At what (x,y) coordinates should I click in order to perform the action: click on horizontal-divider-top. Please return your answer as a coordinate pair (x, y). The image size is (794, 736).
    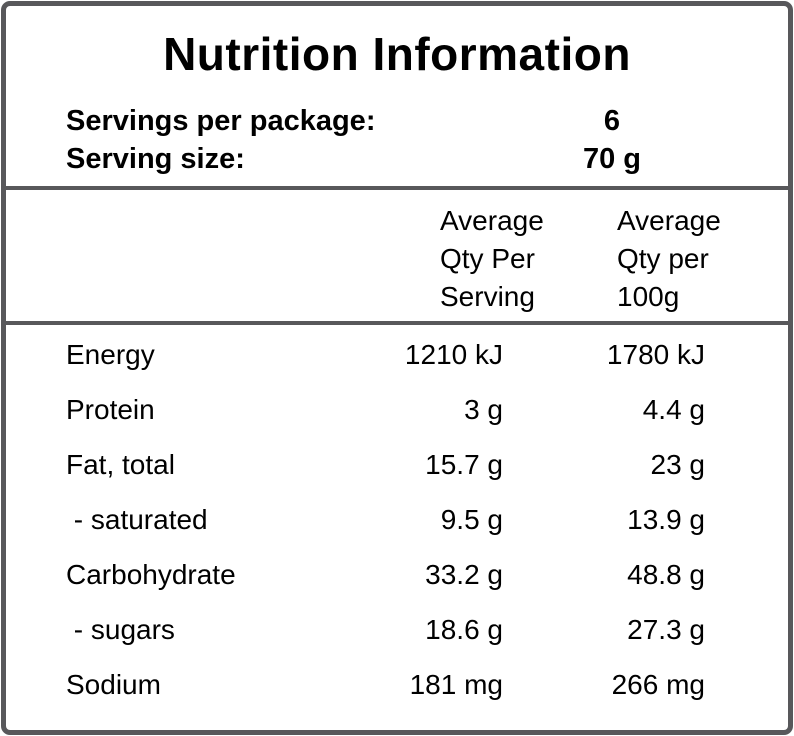
    Looking at the image, I should click on (397, 188).